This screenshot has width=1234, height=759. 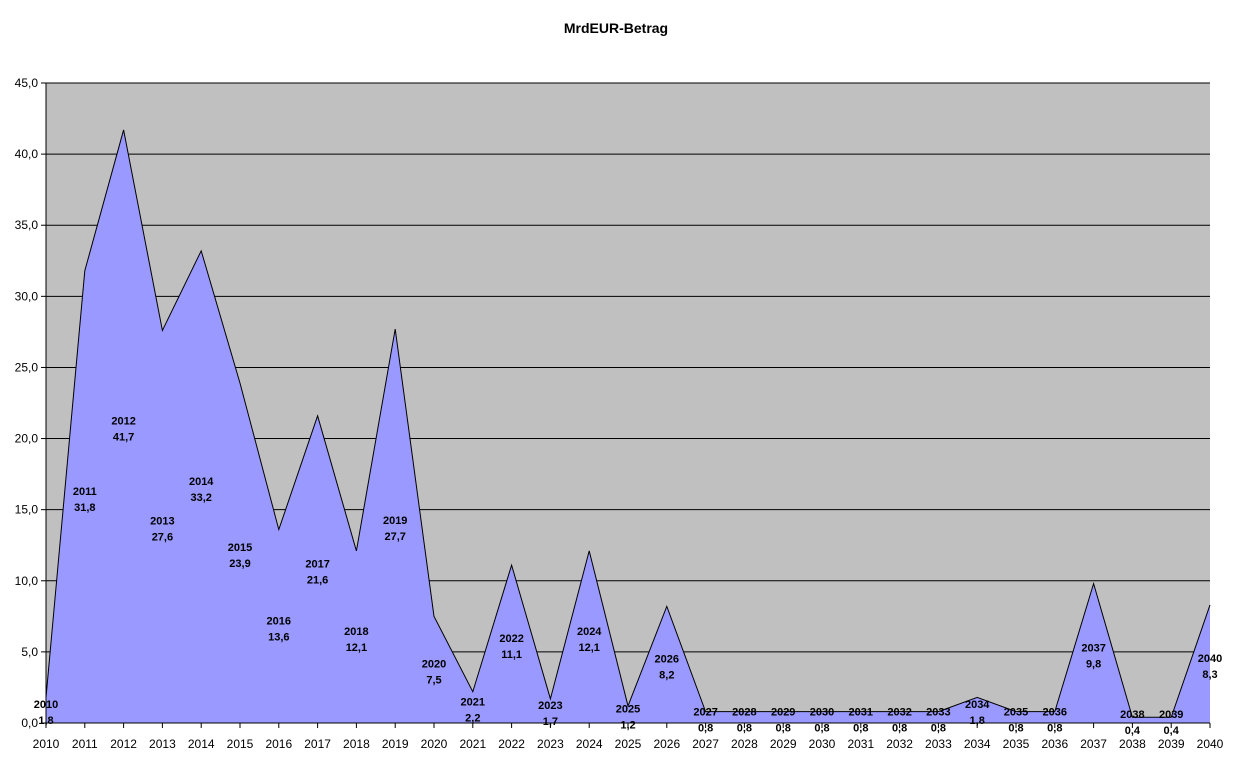 I want to click on data-label-value: 2,2, so click(x=472, y=718).